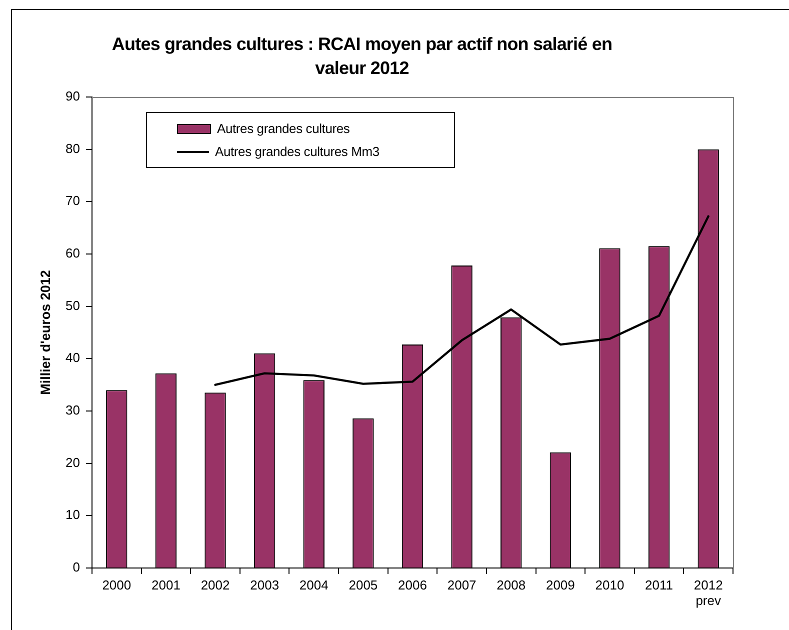 The width and height of the screenshot is (789, 630). Describe the element at coordinates (73, 253) in the screenshot. I see `y-tick-label: 60` at that location.